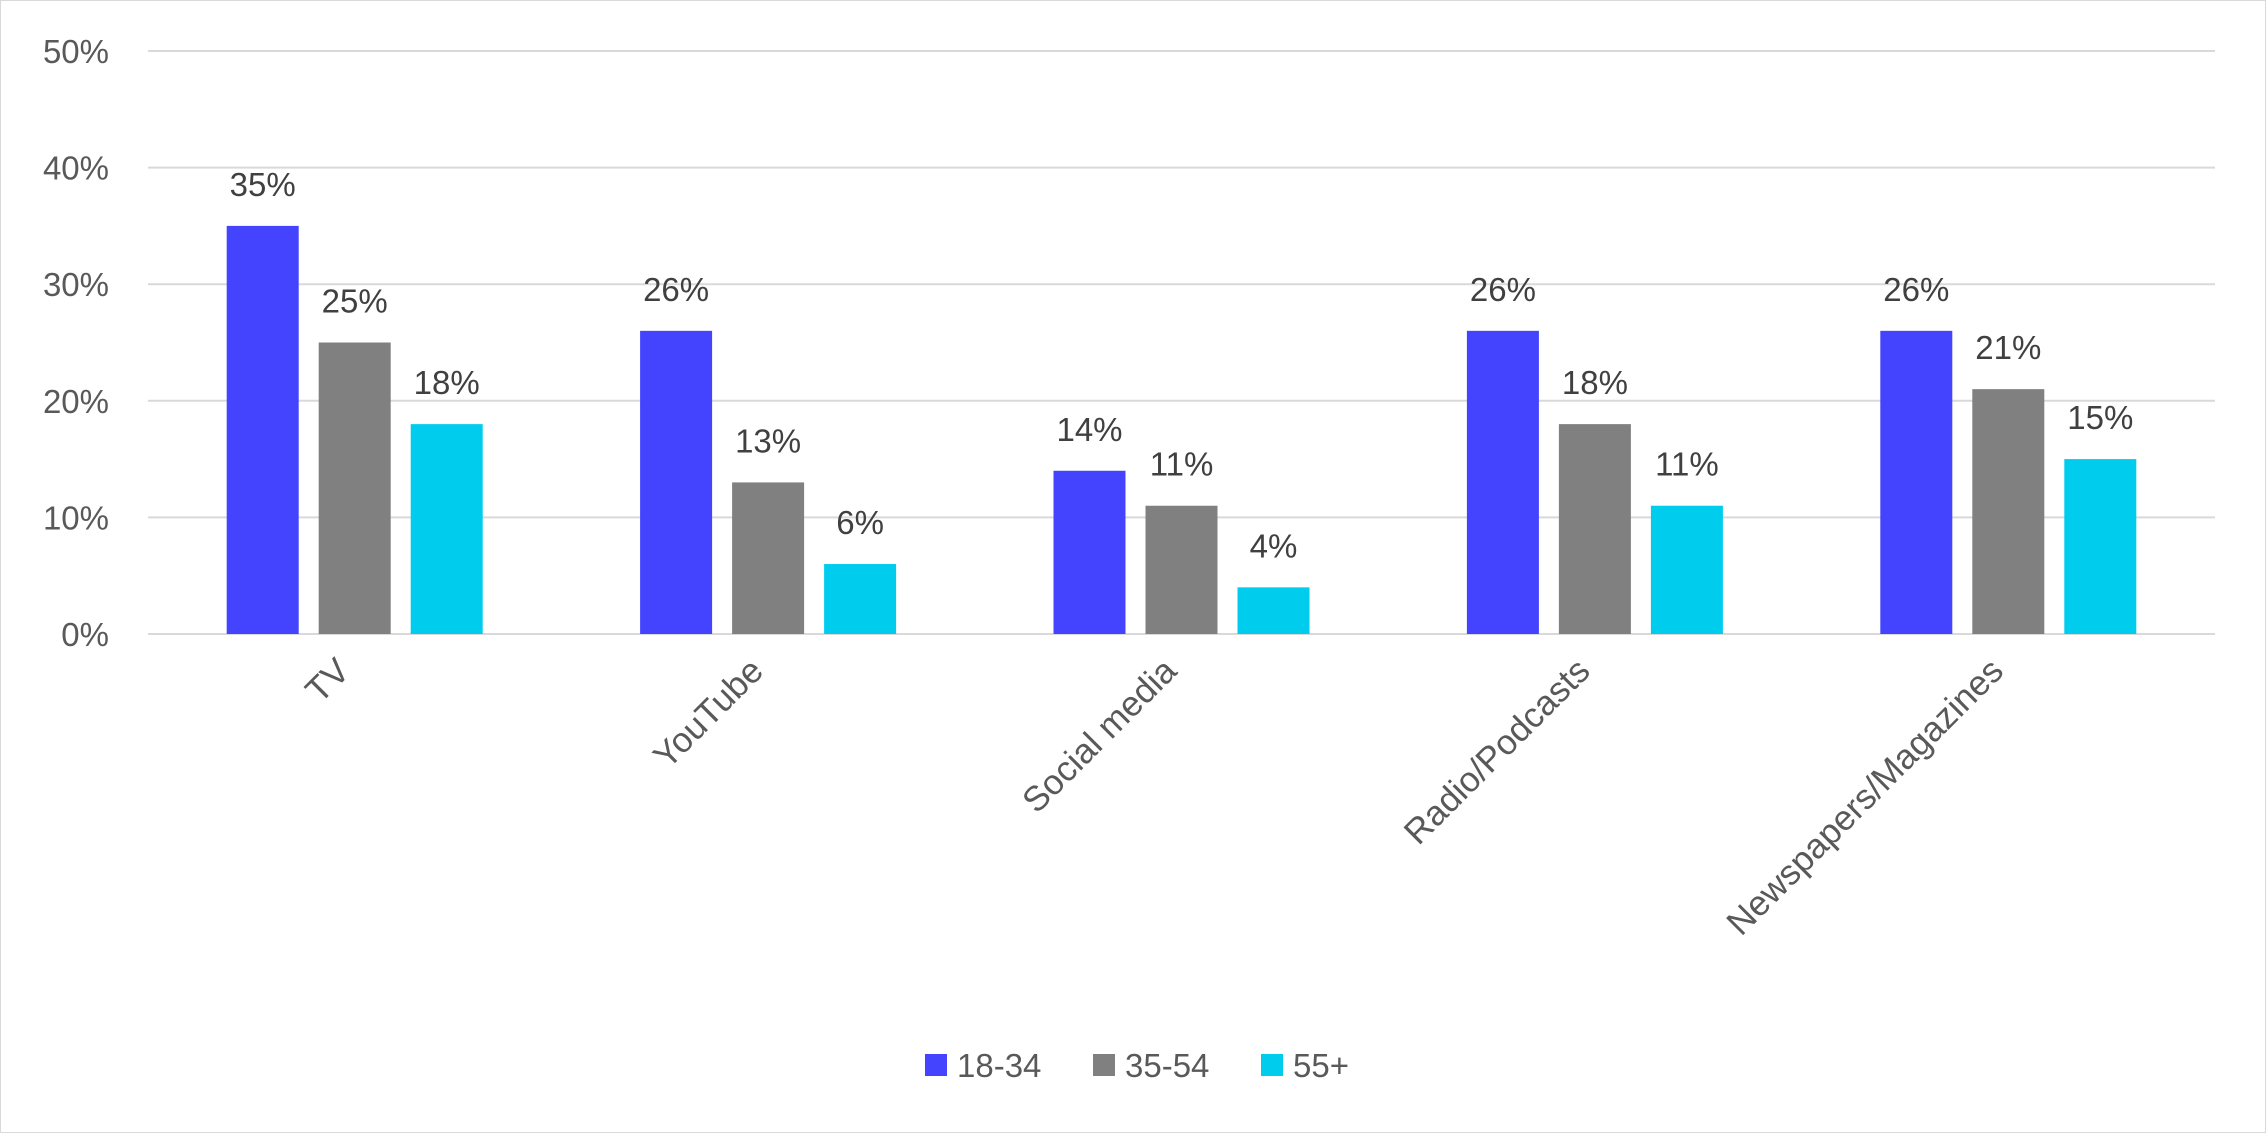 This screenshot has width=2266, height=1134. I want to click on category-label-2: Social media, so click(1100, 736).